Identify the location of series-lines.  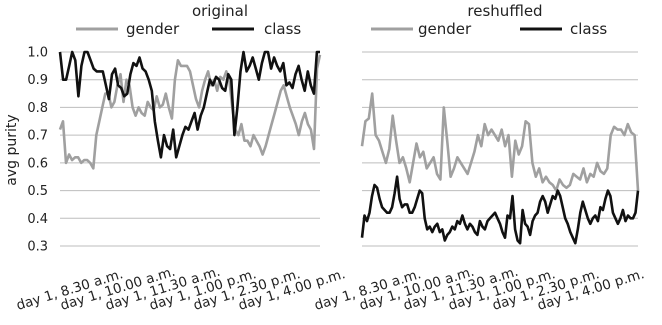
(190, 110).